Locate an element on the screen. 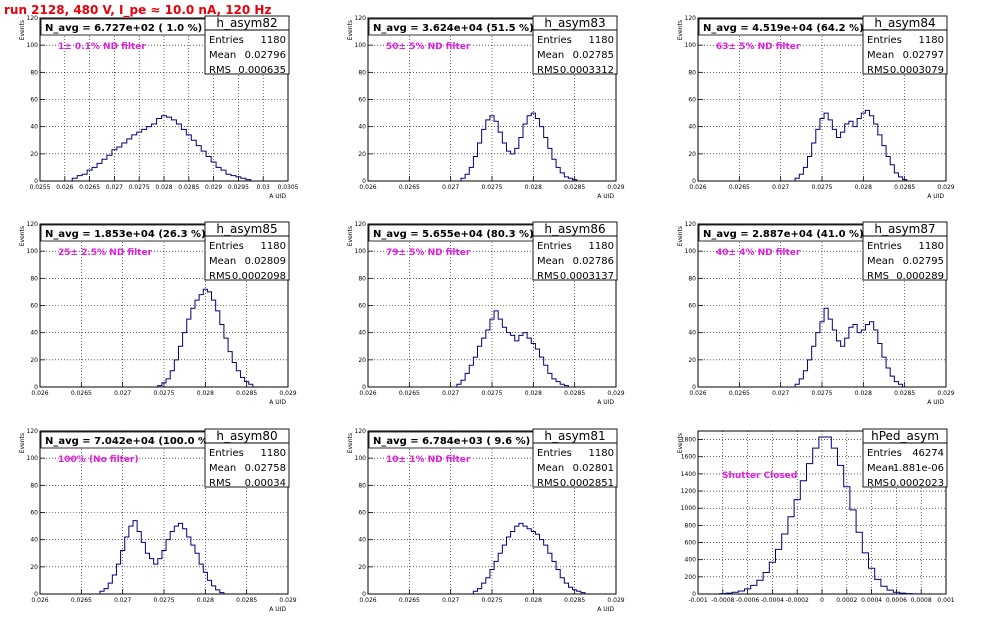 The width and height of the screenshot is (996, 624). y-tick-label: 1400 is located at coordinates (688, 474).